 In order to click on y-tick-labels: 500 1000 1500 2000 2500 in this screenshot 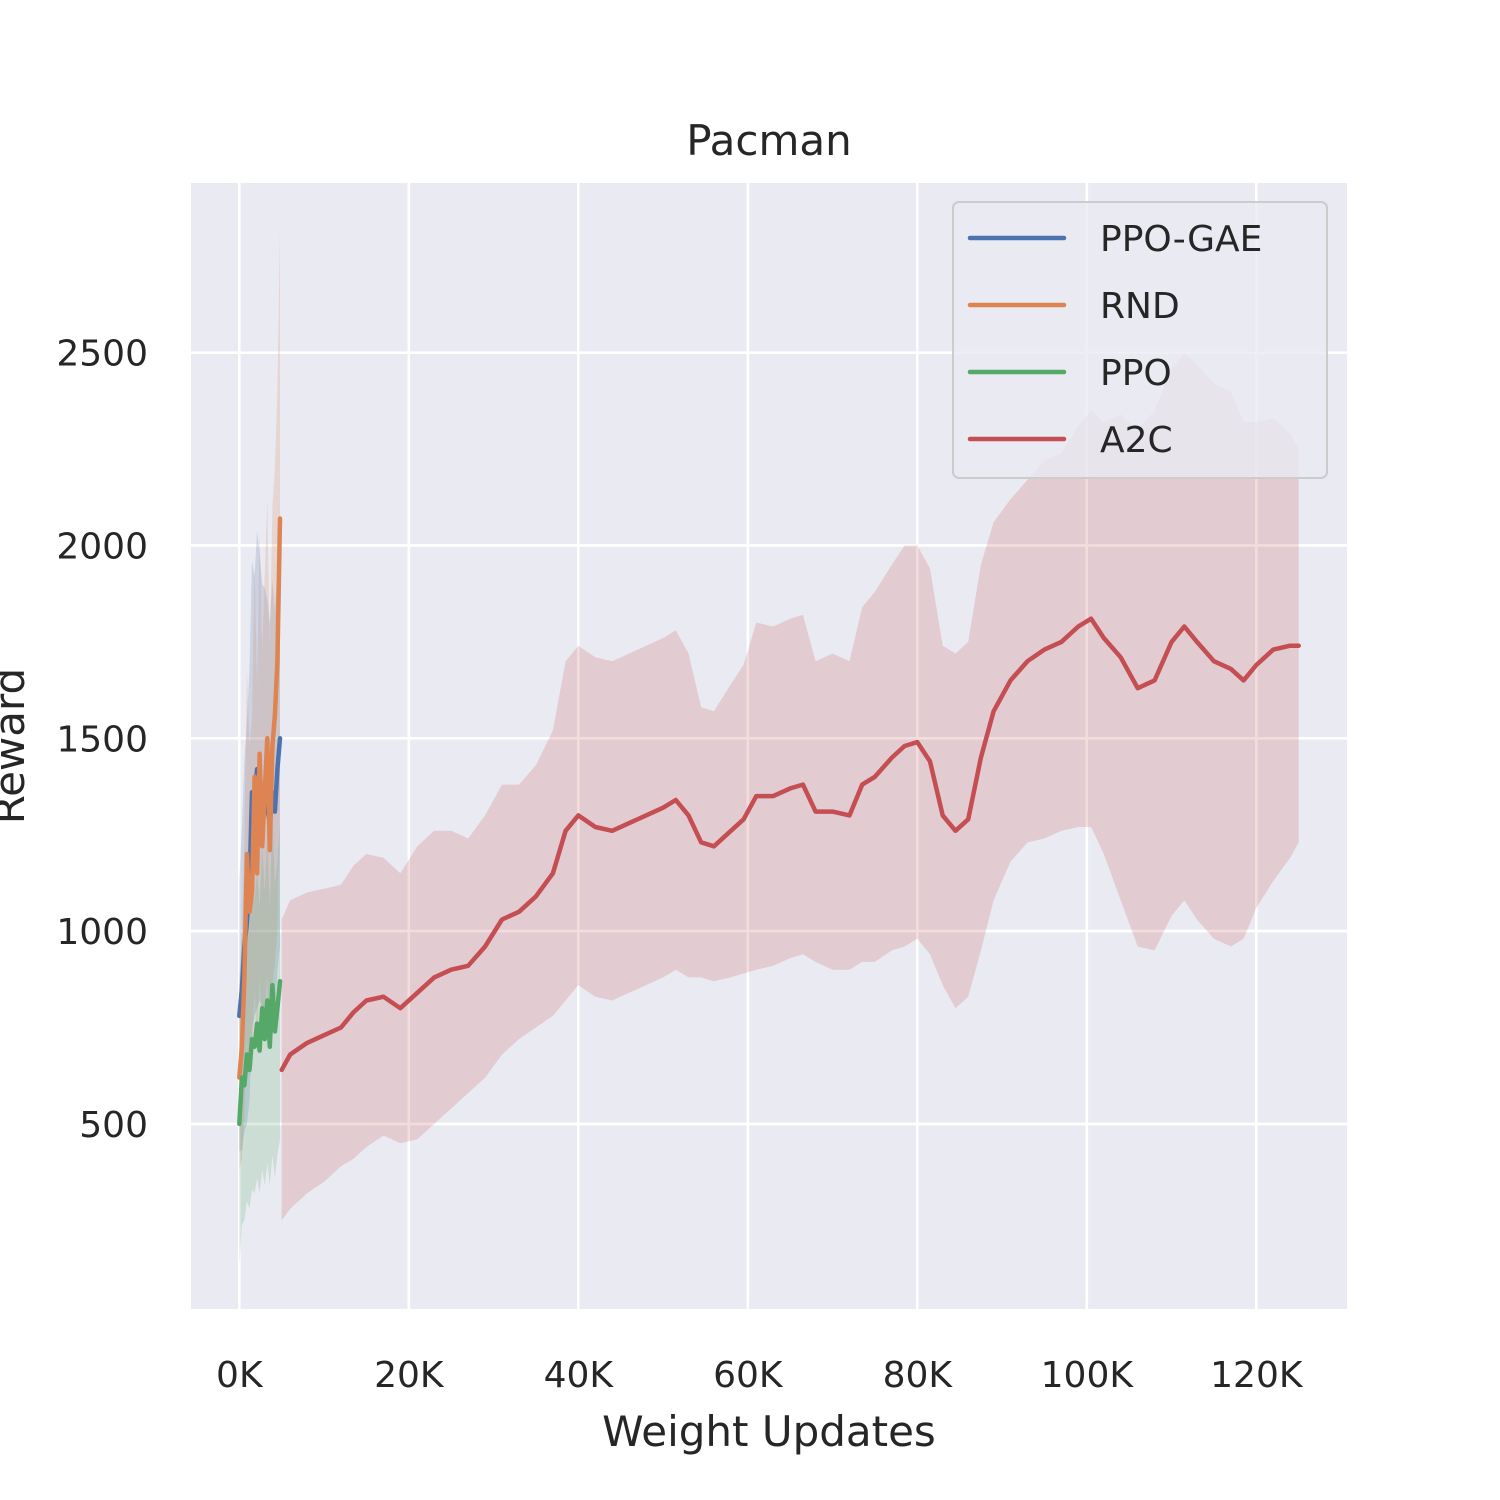, I will do `click(102, 740)`.